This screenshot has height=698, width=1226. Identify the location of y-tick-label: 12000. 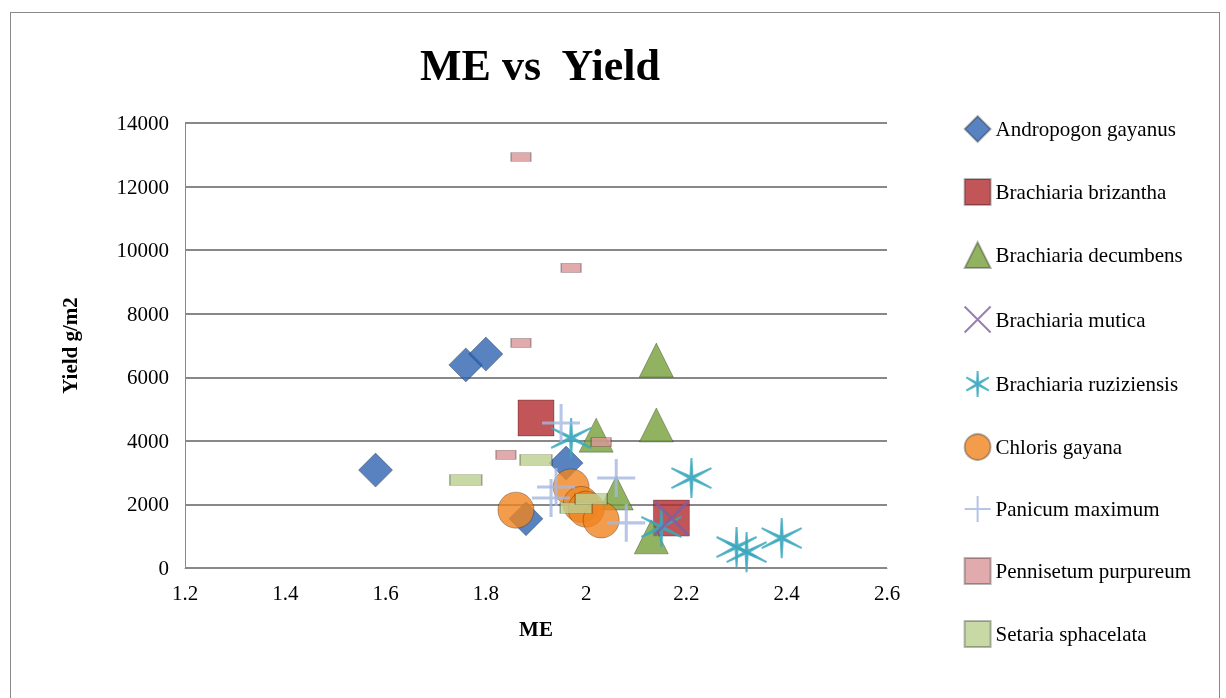
(142, 186).